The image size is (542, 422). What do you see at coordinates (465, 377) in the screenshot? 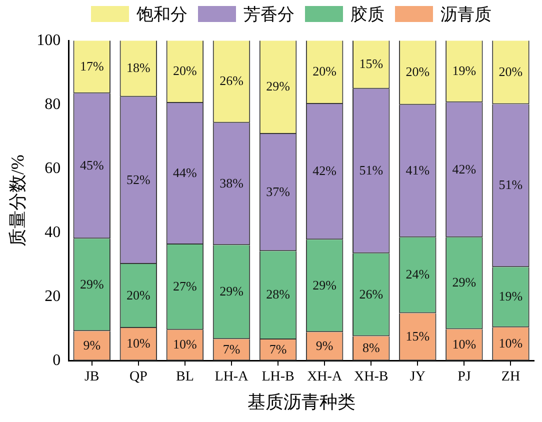
I see `x-tick-label: PJ` at bounding box center [465, 377].